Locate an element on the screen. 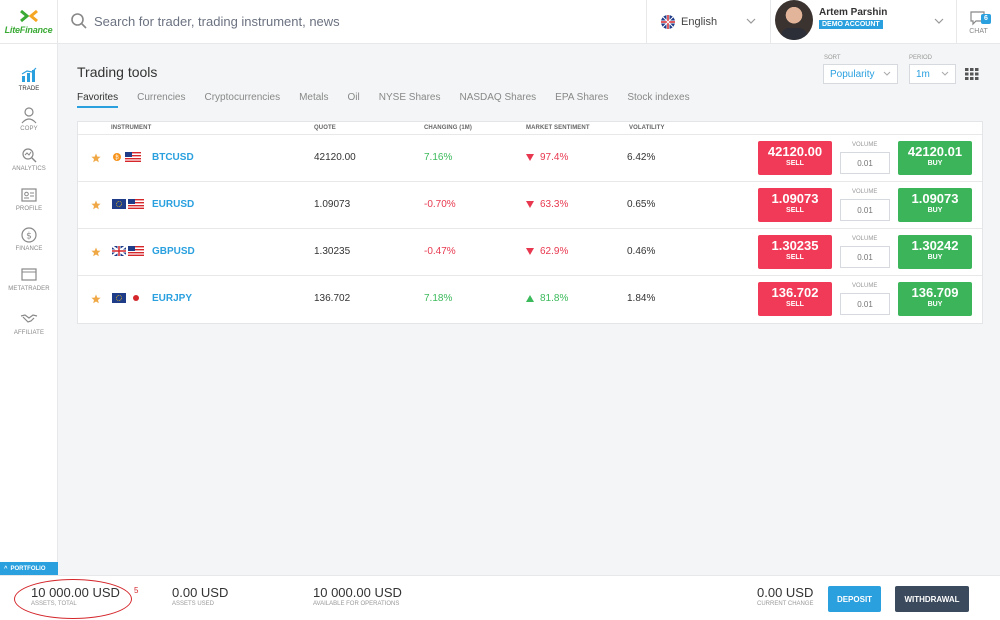 The height and width of the screenshot is (620, 1000). instrument-symbol: EURUSD is located at coordinates (173, 204).